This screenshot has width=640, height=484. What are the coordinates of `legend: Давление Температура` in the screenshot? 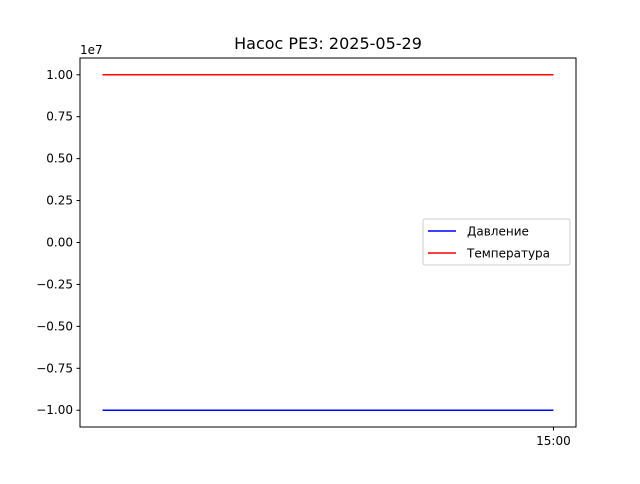 It's located at (496, 242).